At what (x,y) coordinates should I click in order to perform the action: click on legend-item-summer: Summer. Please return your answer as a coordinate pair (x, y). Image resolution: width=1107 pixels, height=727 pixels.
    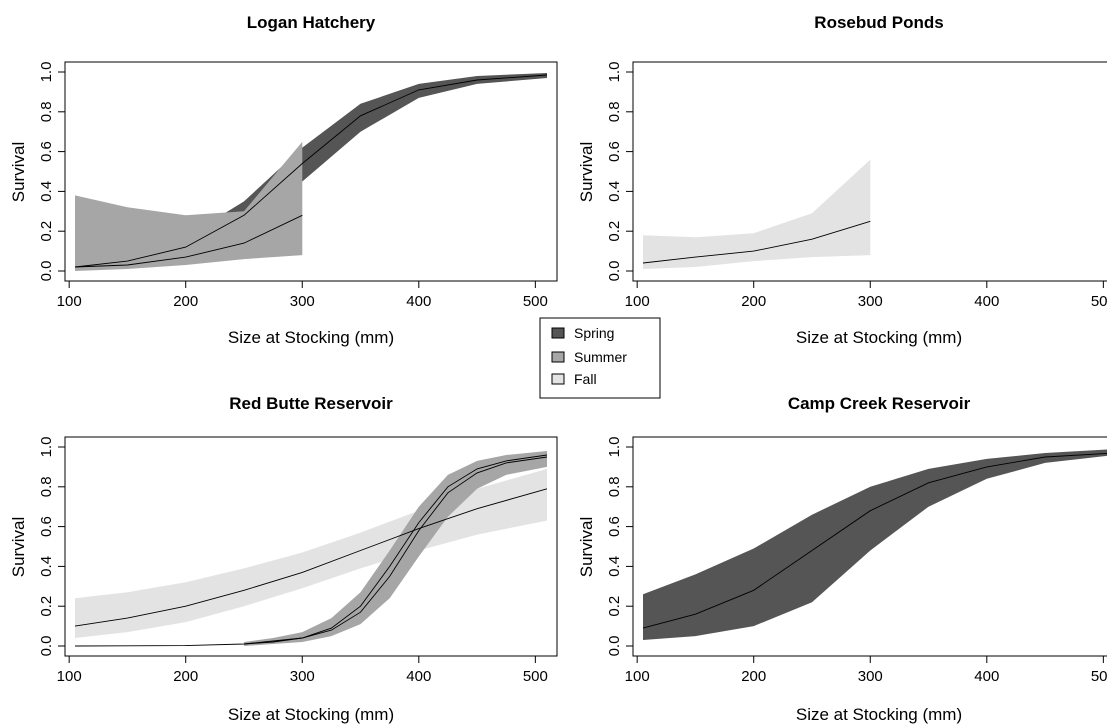
    Looking at the image, I should click on (589, 357).